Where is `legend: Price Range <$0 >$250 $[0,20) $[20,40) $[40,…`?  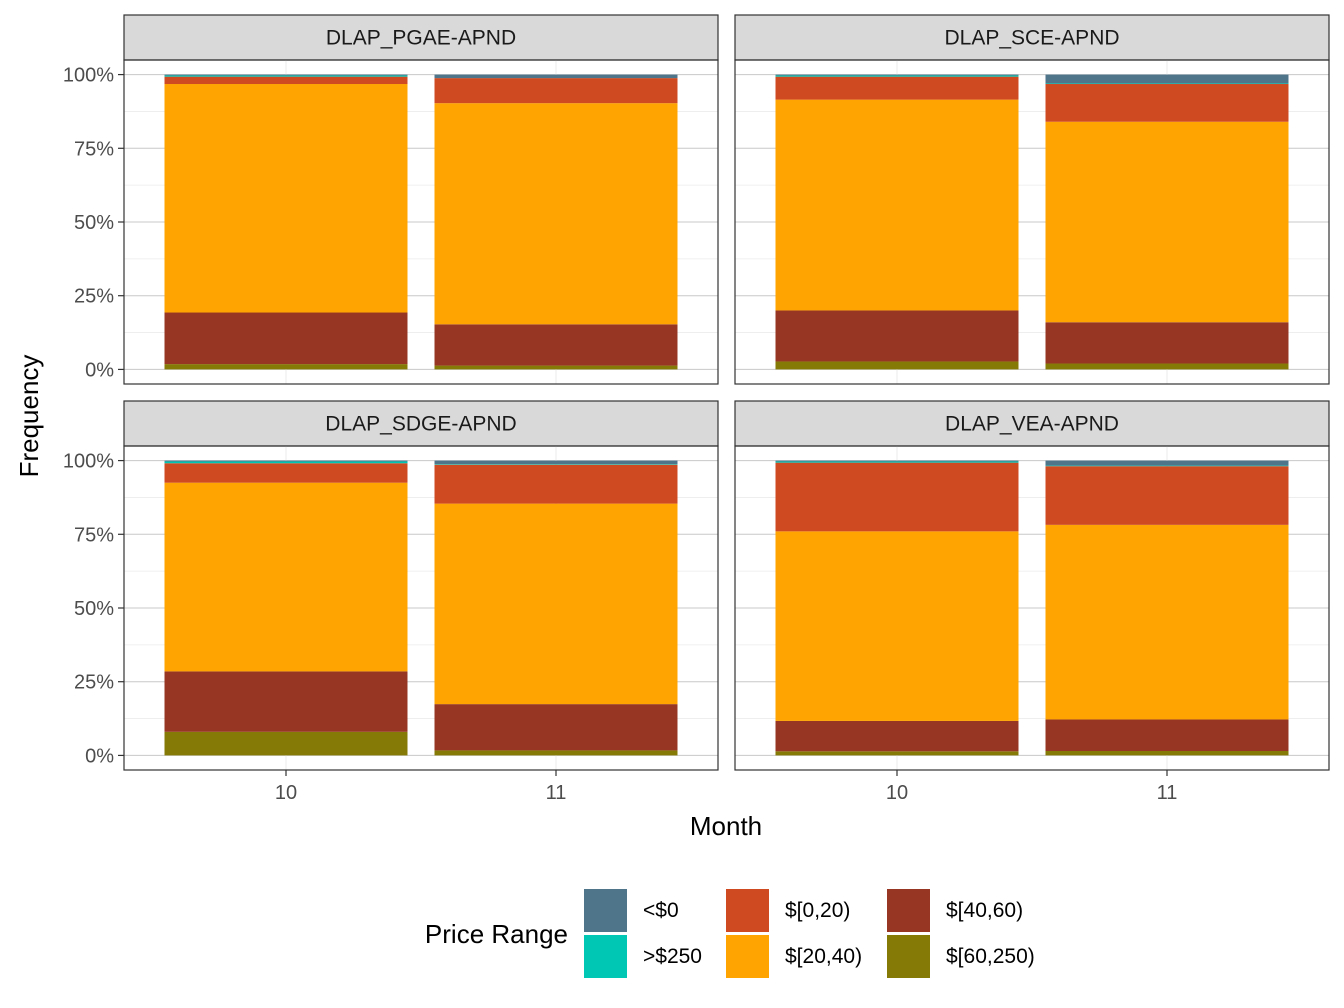 legend: Price Range <$0 >$250 $[0,20) $[20,40) $[40,… is located at coordinates (730, 933).